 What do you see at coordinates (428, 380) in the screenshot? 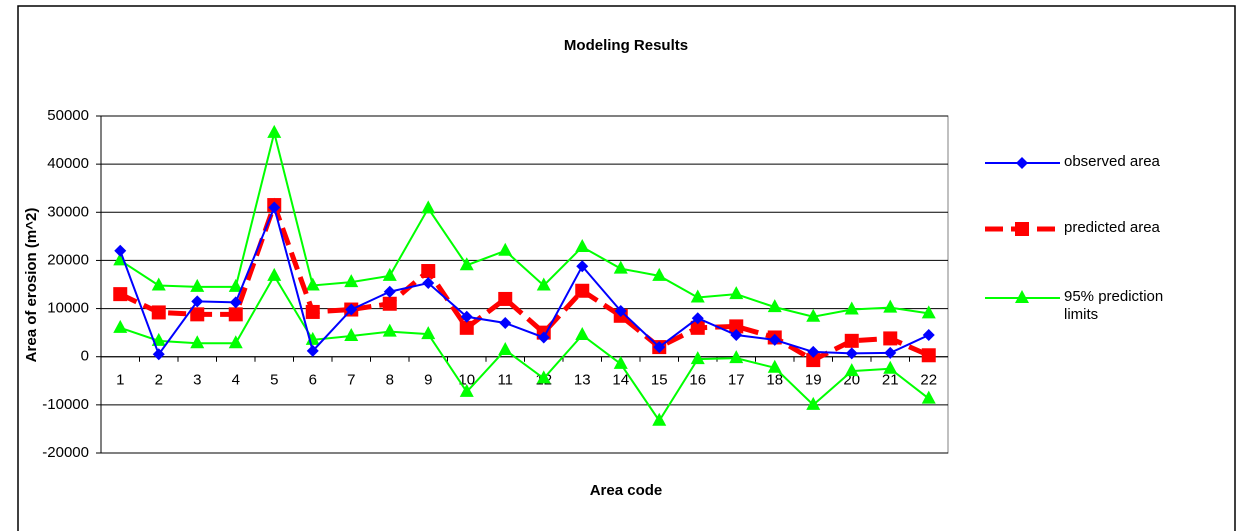
I see `x-tick-label: 9` at bounding box center [428, 380].